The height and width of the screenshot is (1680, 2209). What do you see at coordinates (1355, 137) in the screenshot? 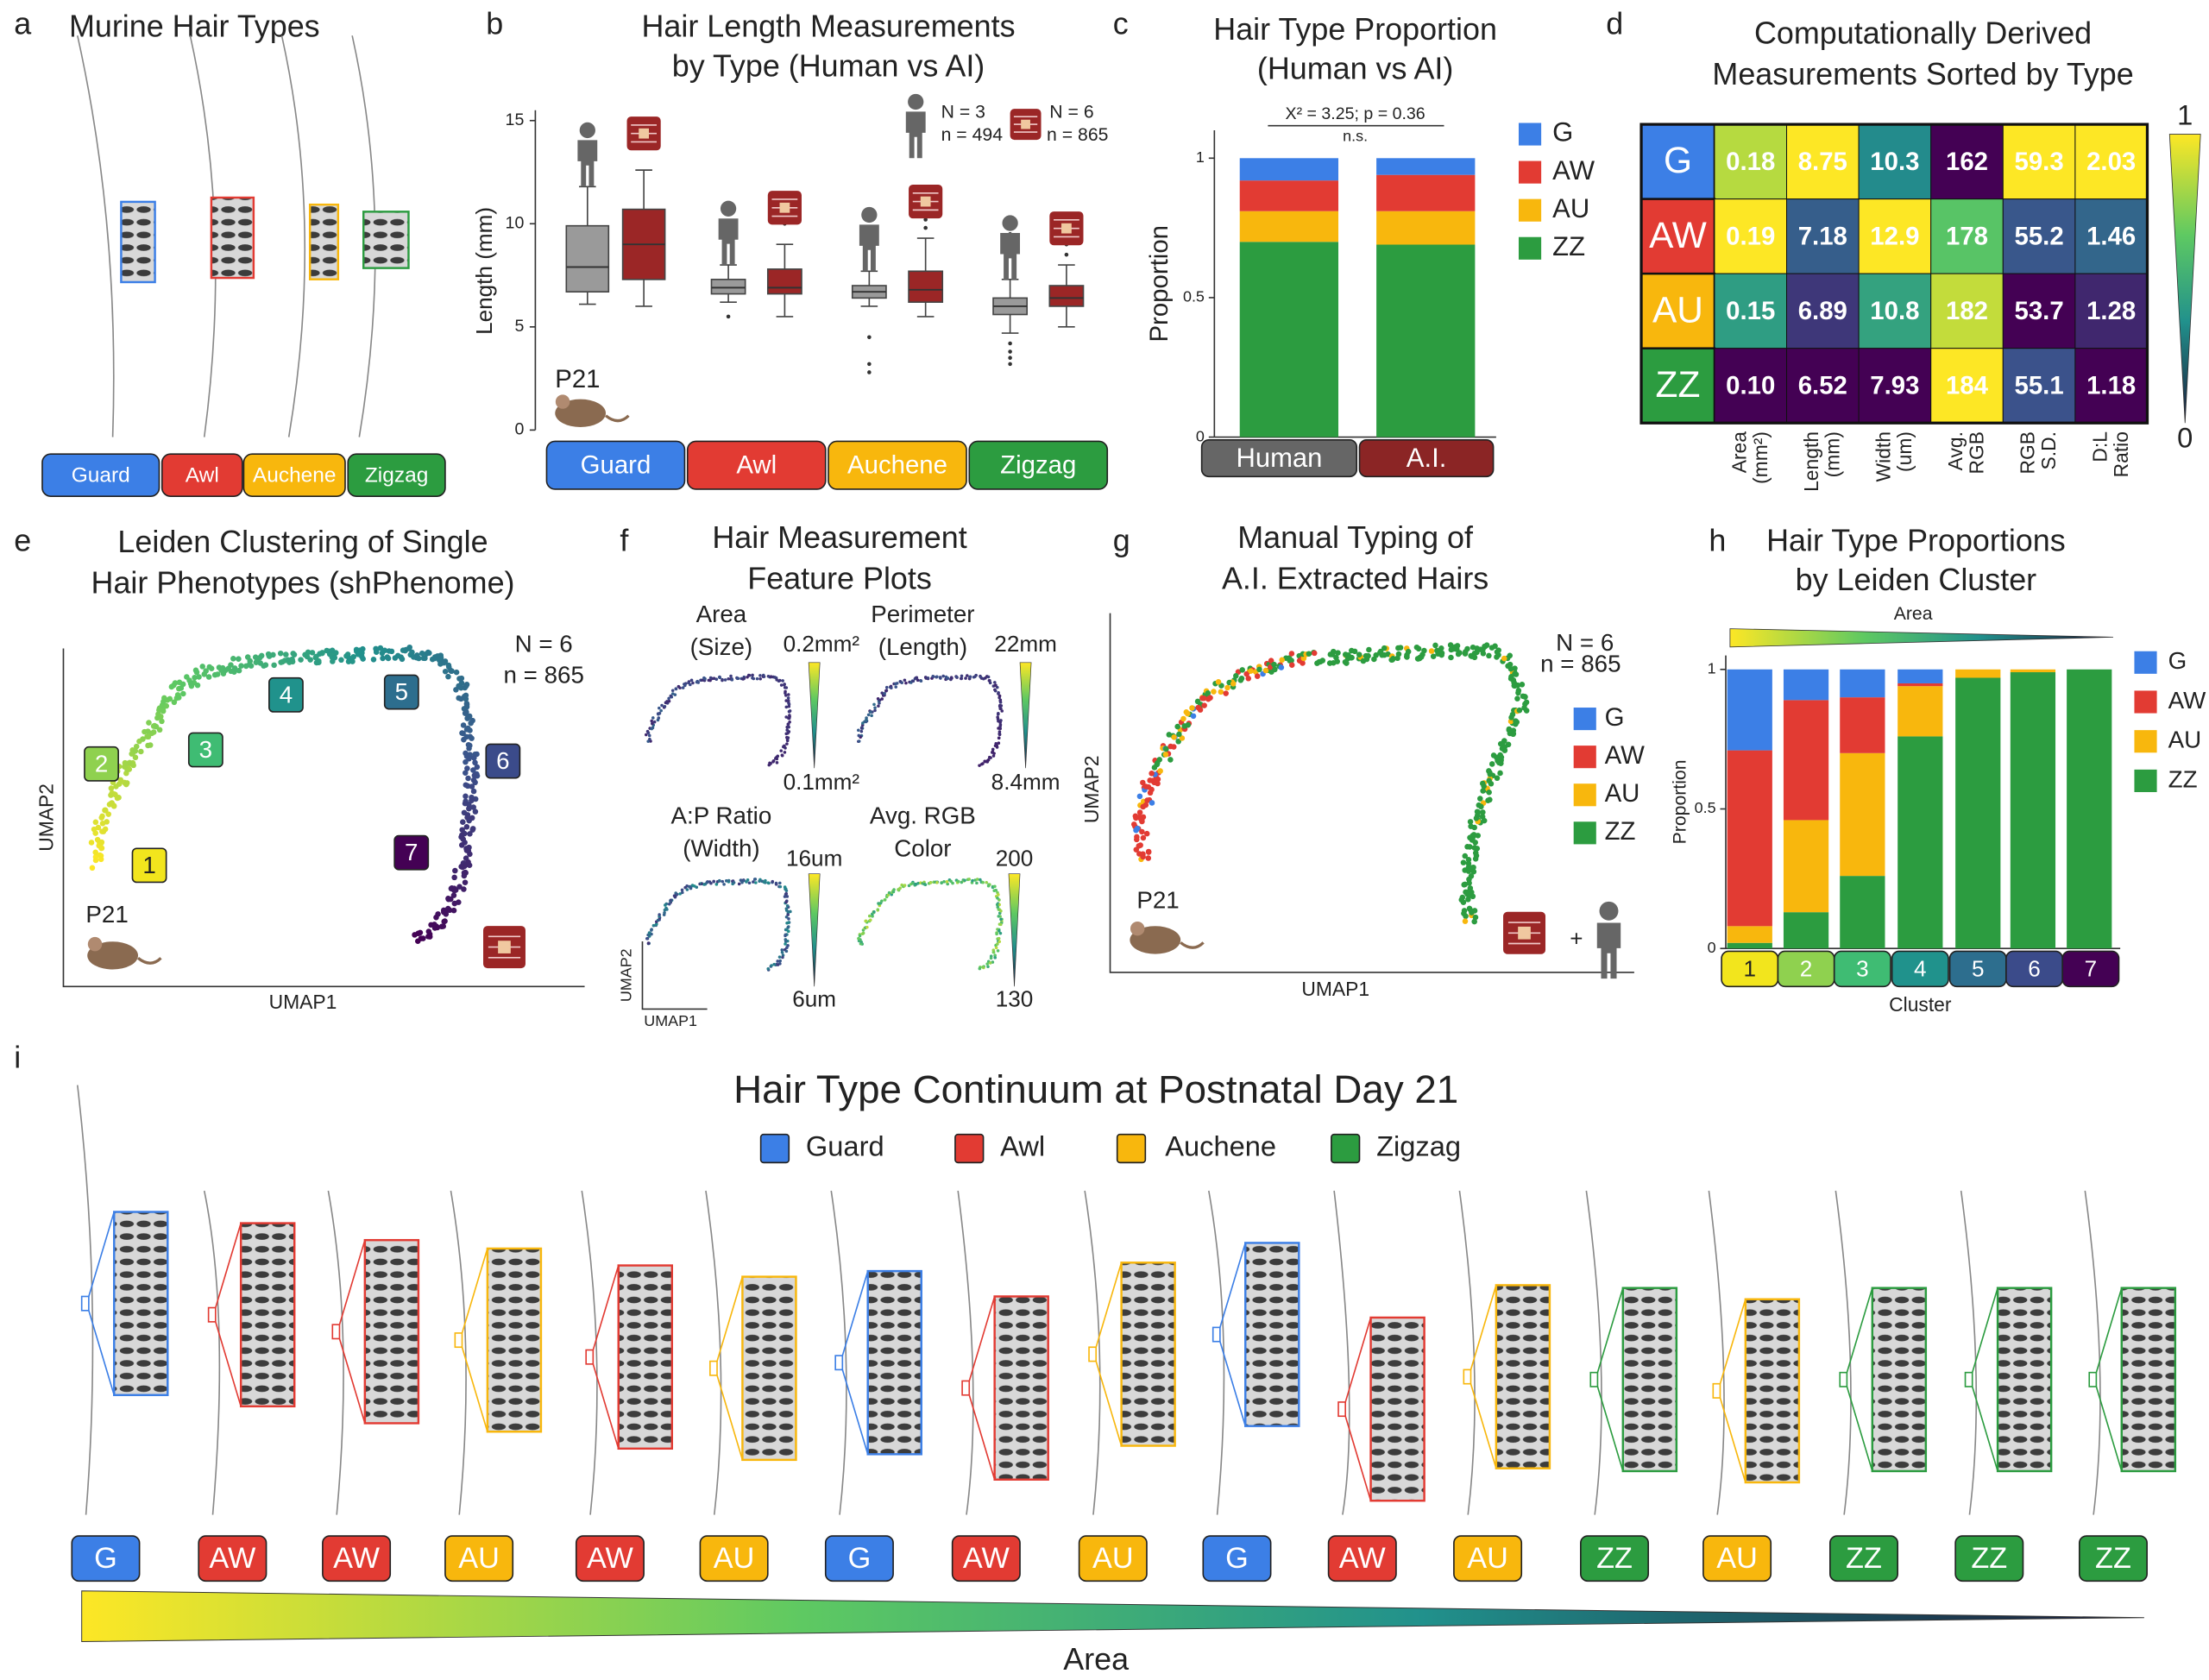
I see `significance: n.s.` at bounding box center [1355, 137].